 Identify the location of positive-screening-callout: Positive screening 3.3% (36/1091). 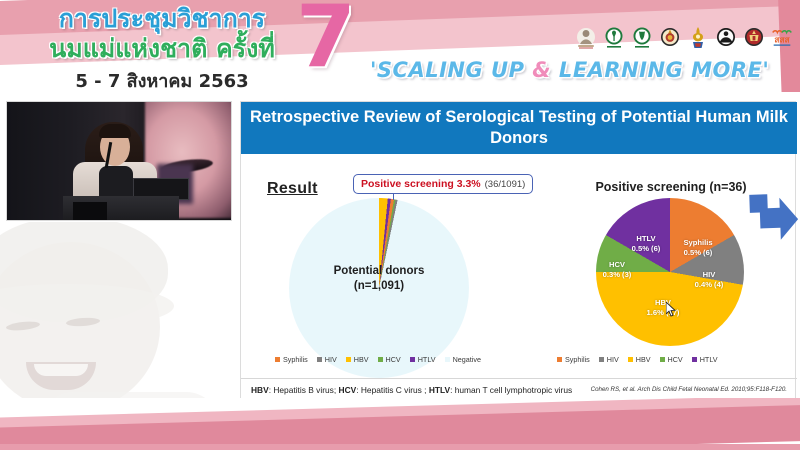
(443, 184).